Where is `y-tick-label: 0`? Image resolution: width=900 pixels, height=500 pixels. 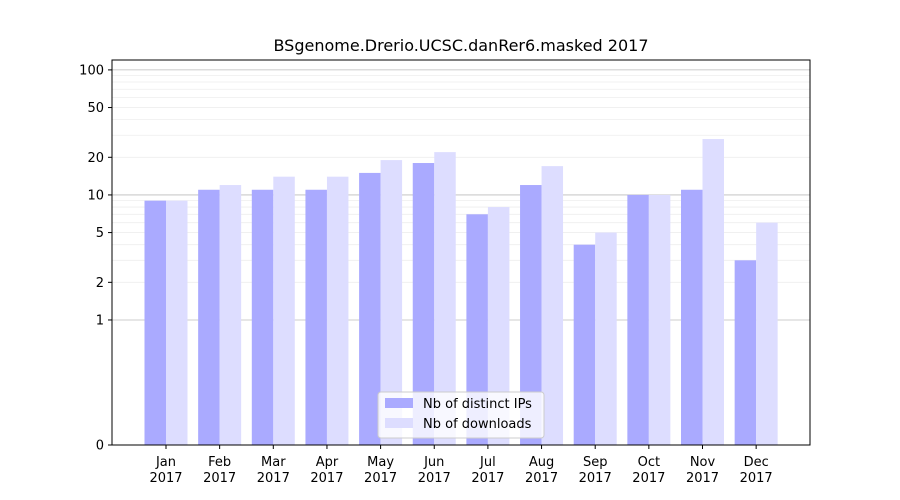
y-tick-label: 0 is located at coordinates (100, 446).